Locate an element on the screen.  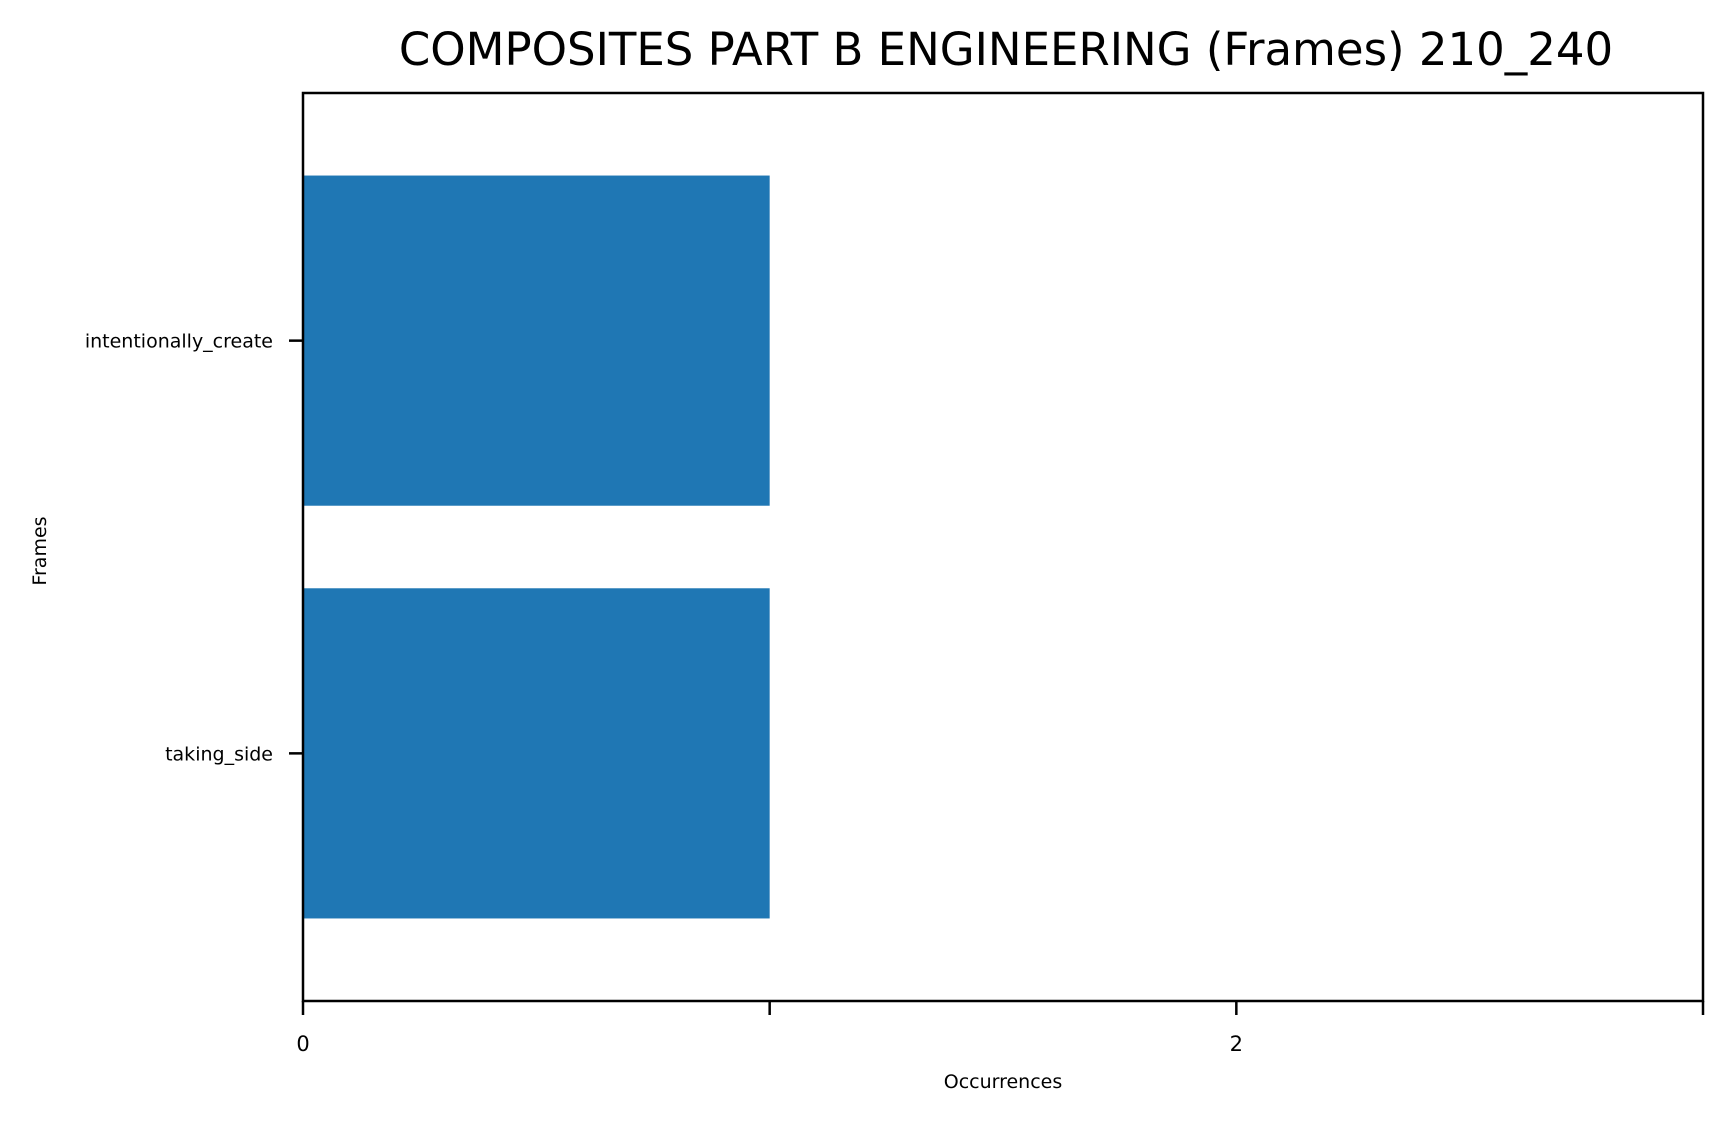
bar-intentionally_create is located at coordinates (536, 340).